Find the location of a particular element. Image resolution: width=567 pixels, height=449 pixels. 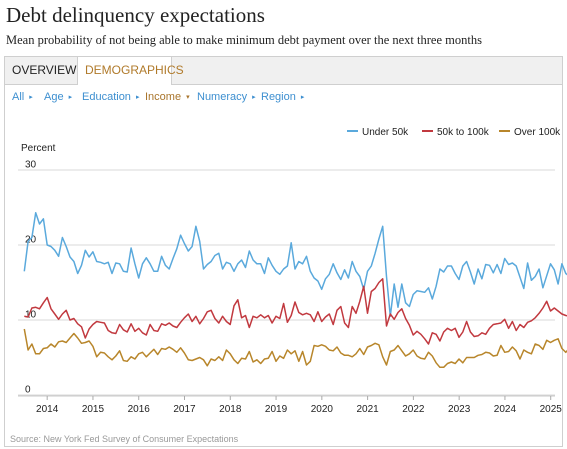

x-tick-label: 2015 is located at coordinates (93, 409).